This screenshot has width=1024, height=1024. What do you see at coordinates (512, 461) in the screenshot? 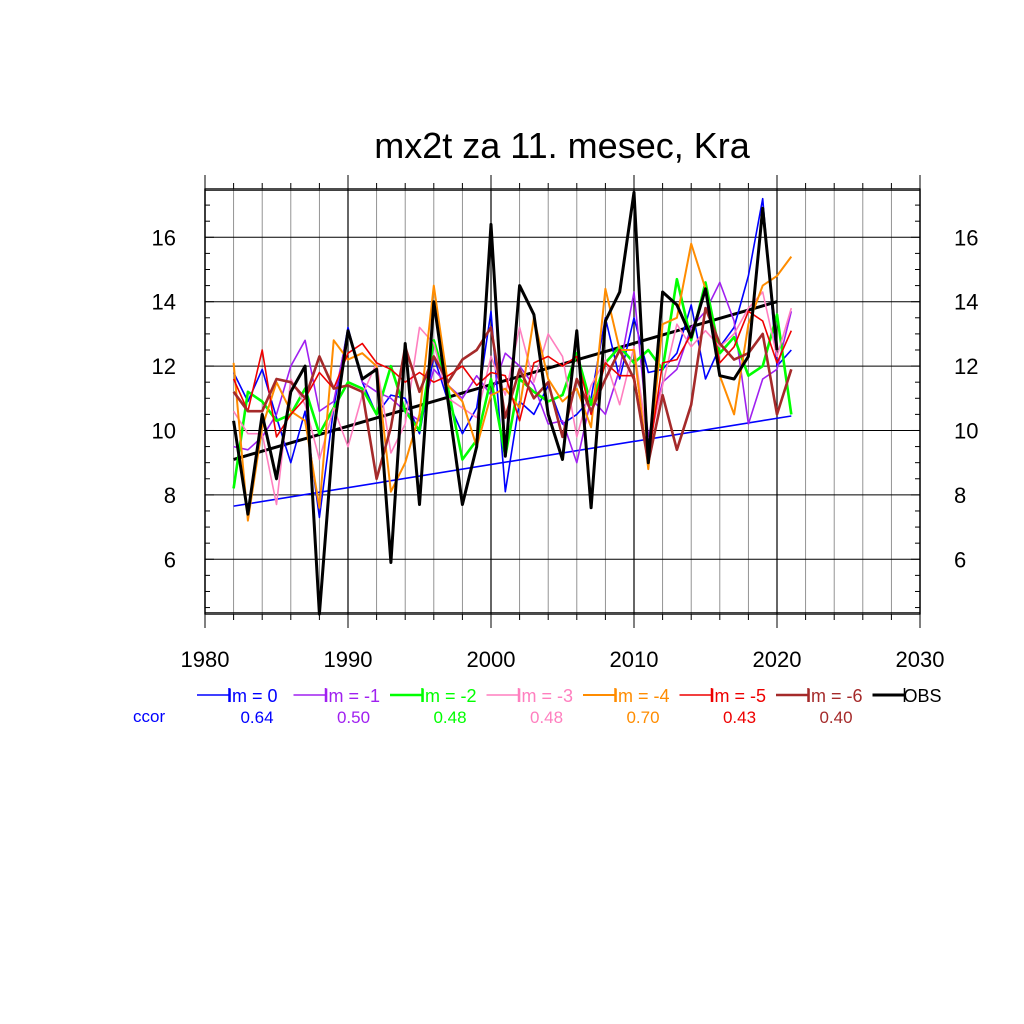
I see `trend-line` at bounding box center [512, 461].